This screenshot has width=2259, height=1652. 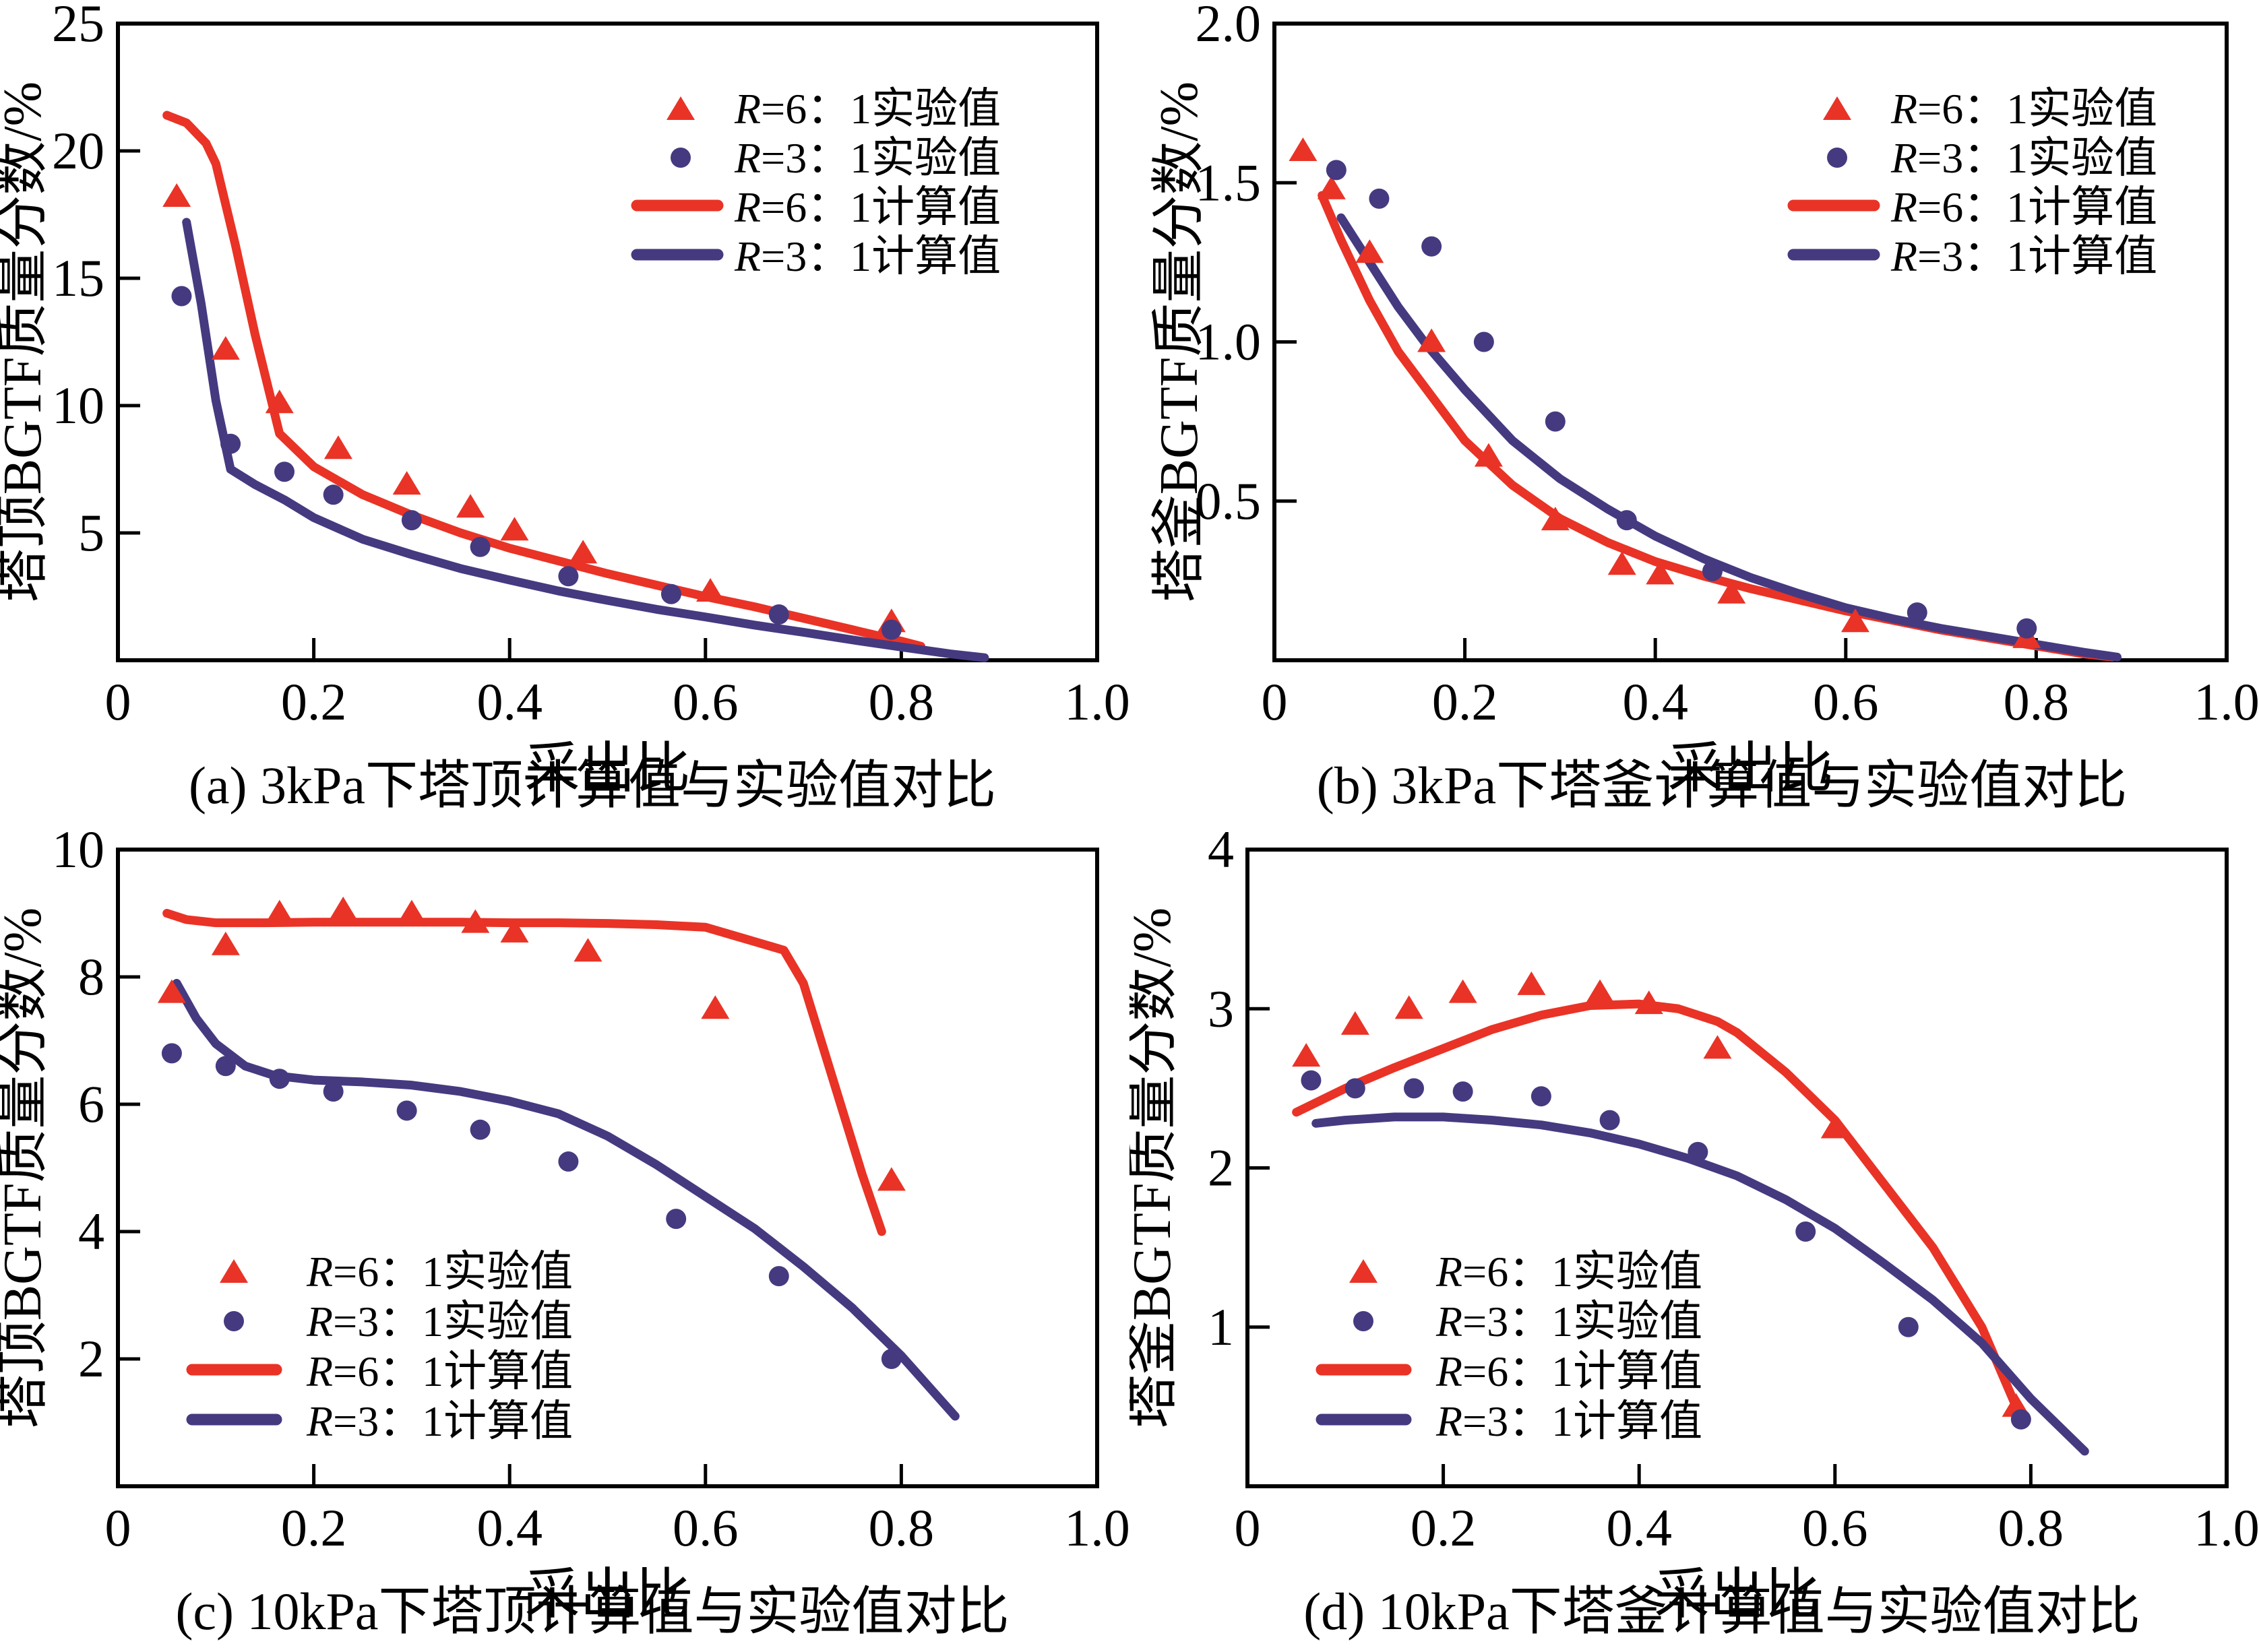 I want to click on svg-text: 1.5, so click(x=1229, y=182).